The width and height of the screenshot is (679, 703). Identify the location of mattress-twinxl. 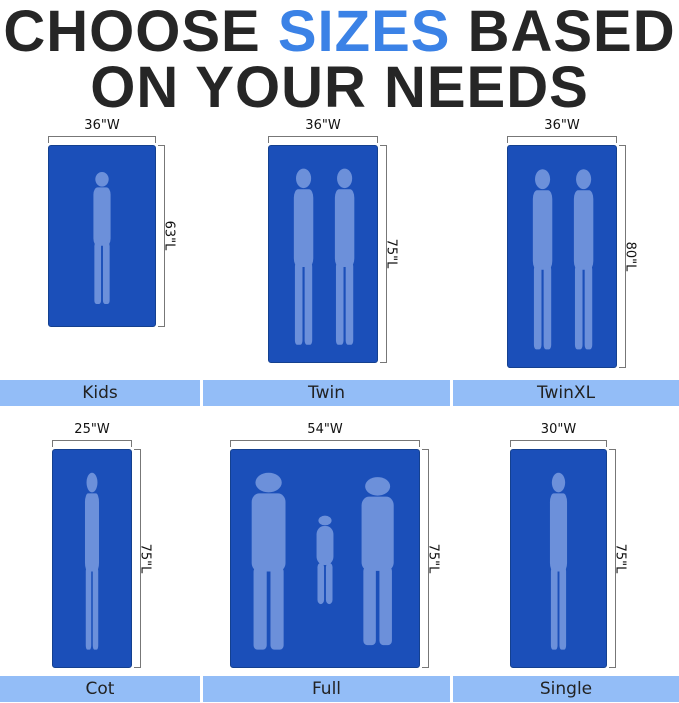
(562, 256).